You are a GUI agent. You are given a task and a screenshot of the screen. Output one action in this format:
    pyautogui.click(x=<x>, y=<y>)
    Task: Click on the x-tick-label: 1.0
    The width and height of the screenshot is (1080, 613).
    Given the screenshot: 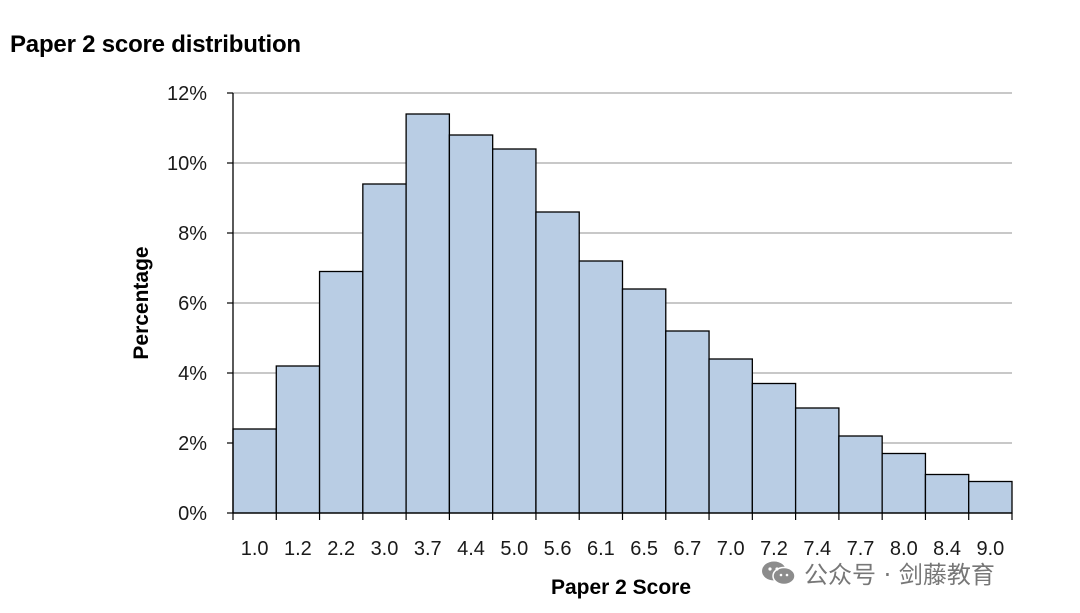 What is the action you would take?
    pyautogui.click(x=255, y=549)
    